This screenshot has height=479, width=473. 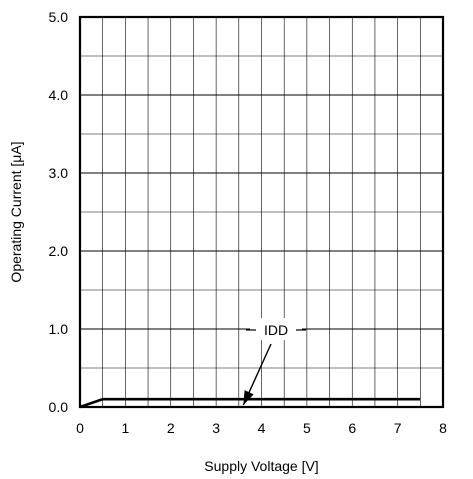 I want to click on x-tick-label: 5, so click(x=307, y=428).